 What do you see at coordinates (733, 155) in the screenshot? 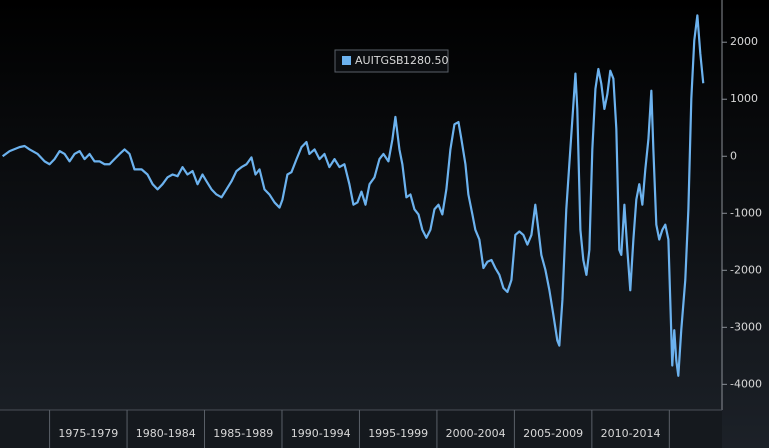
I see `y-tick-label: 0` at bounding box center [733, 155].